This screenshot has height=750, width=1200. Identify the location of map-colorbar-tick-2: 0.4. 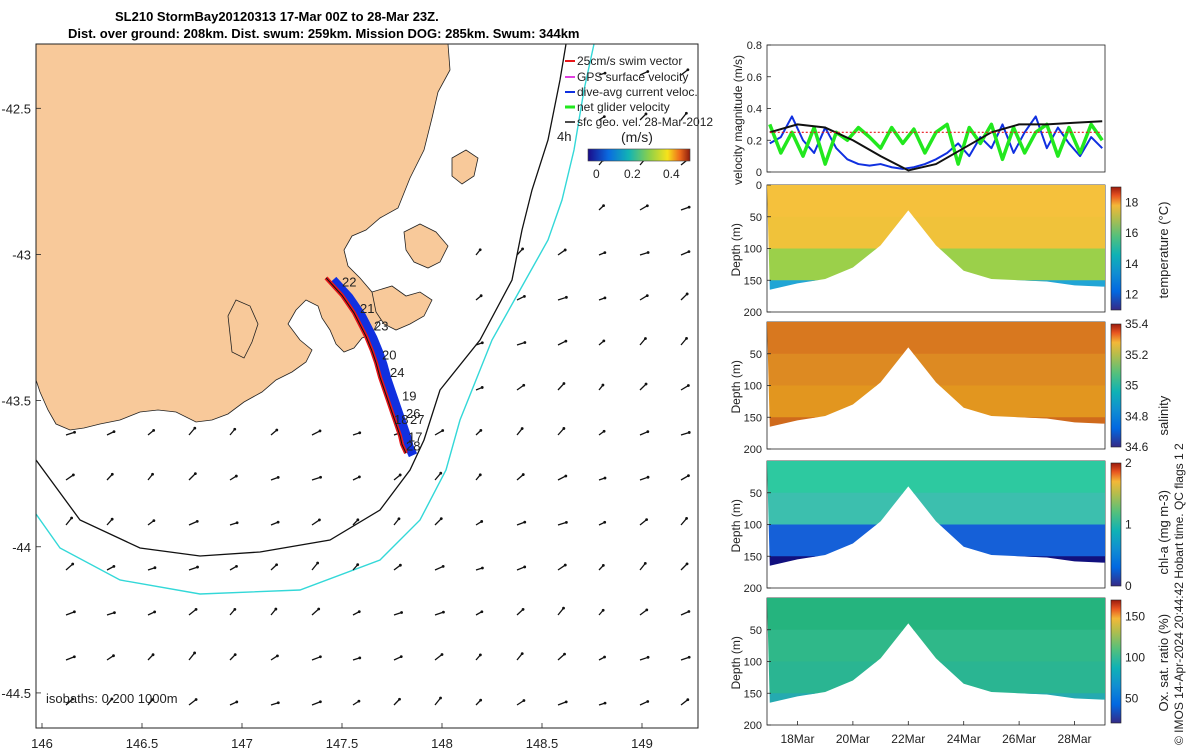
(671, 174).